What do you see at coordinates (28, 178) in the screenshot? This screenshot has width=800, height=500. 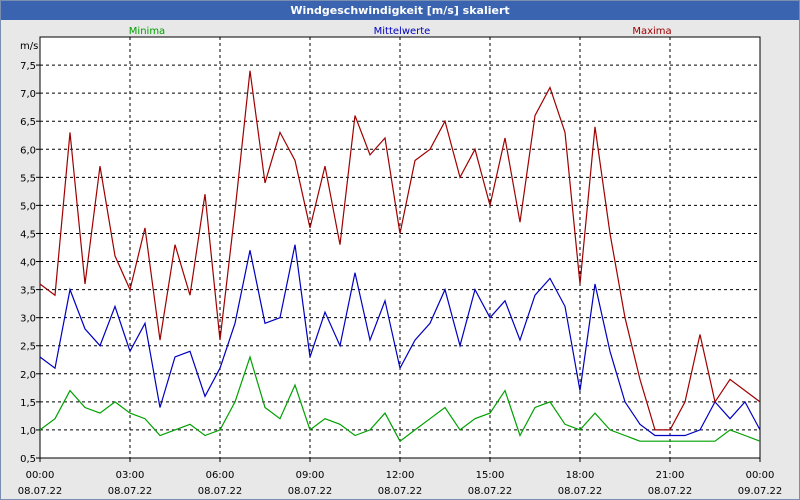 I see `y-tick-label: 5,5` at bounding box center [28, 178].